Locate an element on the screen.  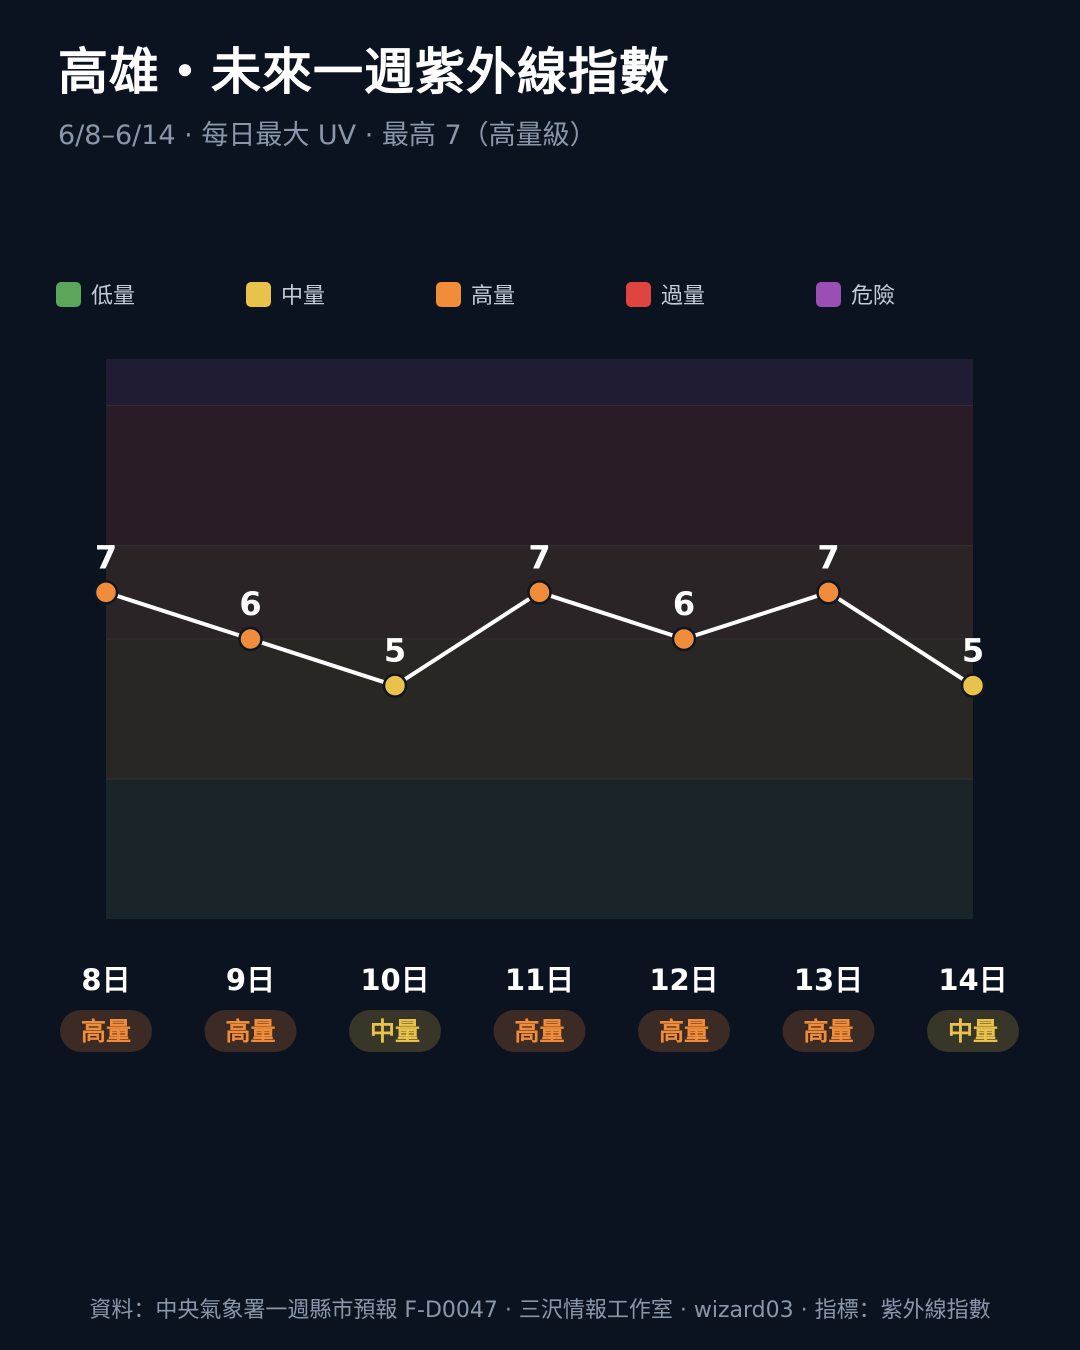
uv-points is located at coordinates (539, 639).